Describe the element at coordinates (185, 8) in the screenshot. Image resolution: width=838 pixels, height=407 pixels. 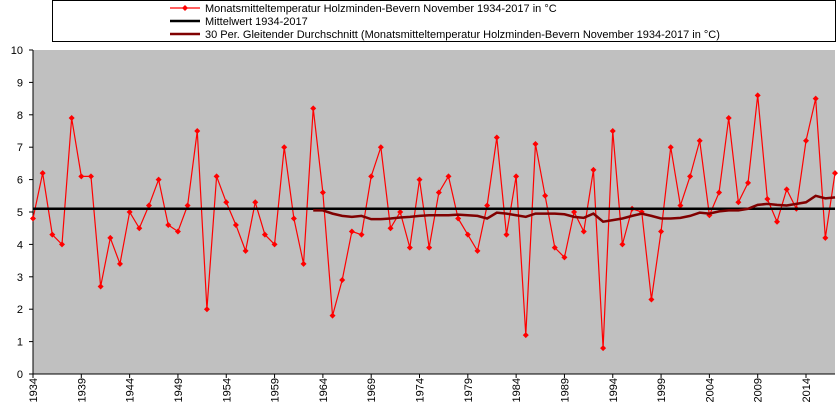
I see `legend-marker` at that location.